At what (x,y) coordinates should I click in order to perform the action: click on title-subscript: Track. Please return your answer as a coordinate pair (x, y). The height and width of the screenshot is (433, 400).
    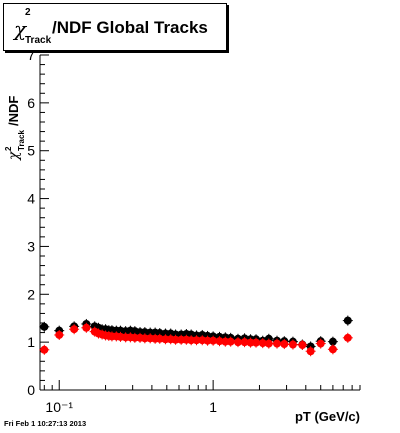
    Looking at the image, I should click on (38, 40).